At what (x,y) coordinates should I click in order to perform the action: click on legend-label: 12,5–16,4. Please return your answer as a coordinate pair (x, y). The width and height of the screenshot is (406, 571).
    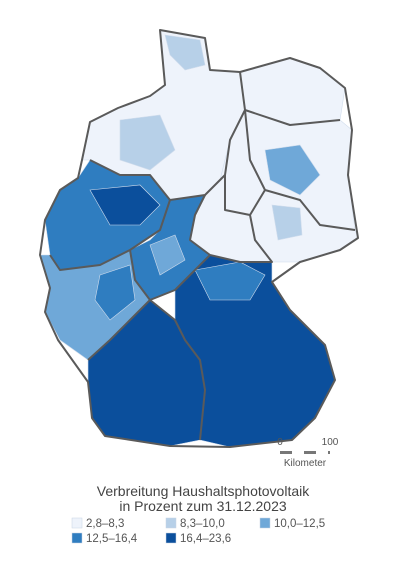
    Looking at the image, I should click on (112, 539).